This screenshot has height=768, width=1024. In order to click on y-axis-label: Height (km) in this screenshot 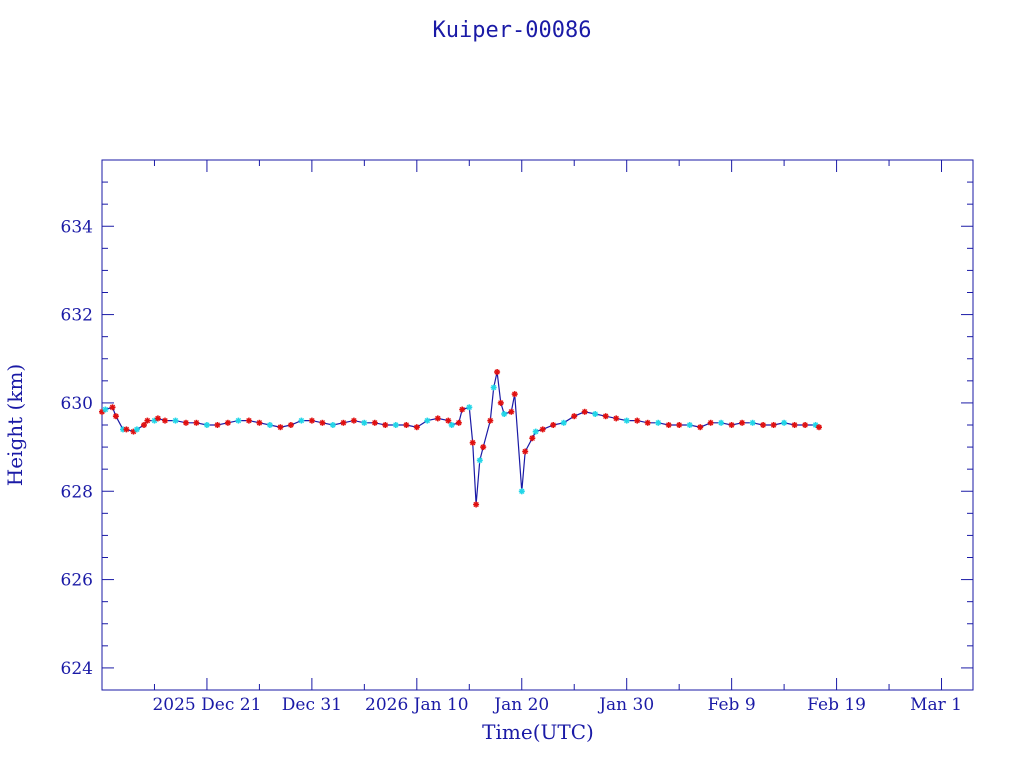, I will do `click(15, 425)`.